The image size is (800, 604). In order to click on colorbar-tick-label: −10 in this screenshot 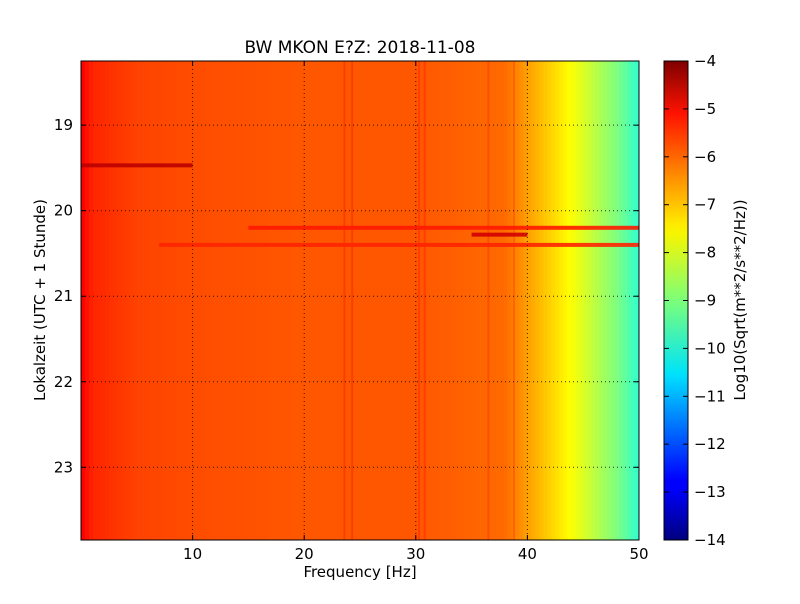, I will do `click(710, 348)`.